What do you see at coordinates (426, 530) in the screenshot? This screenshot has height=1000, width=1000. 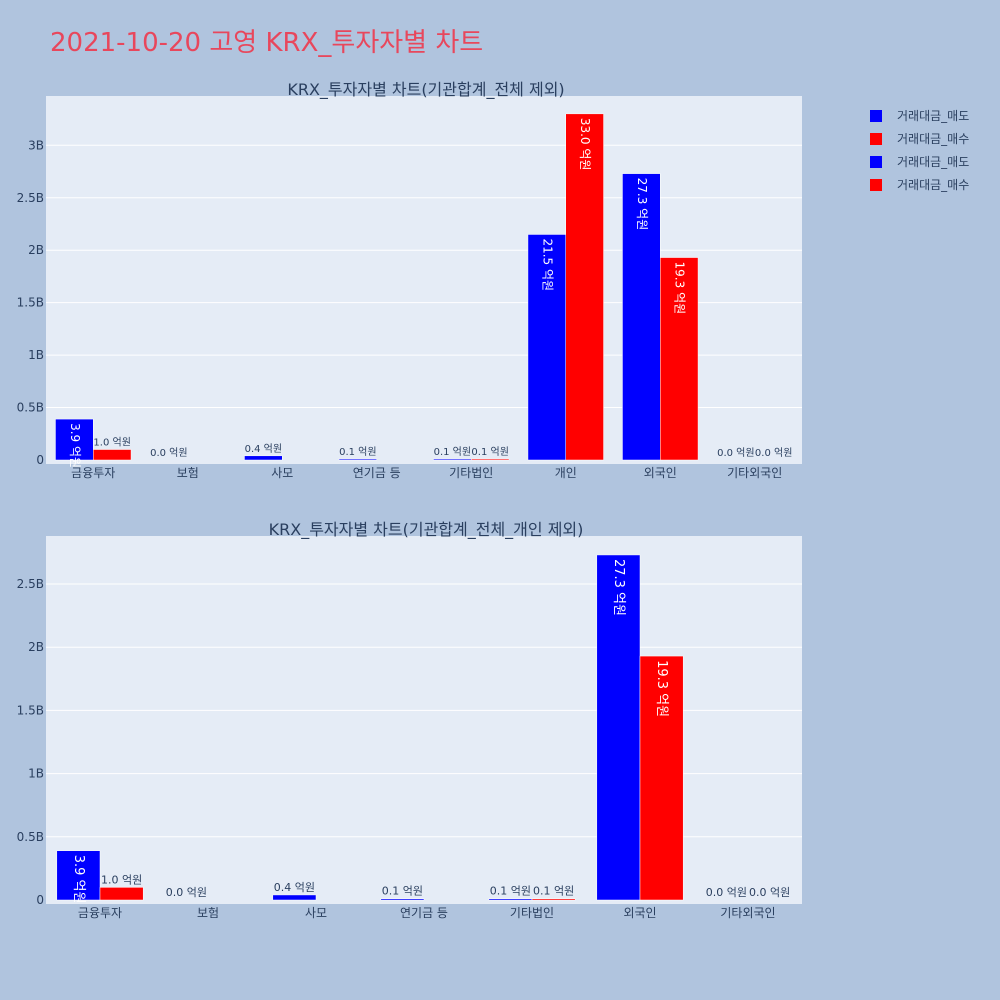 I see `chart-title: KRX_투자자별 차트(기관합계_전체_개인 제외)` at bounding box center [426, 530].